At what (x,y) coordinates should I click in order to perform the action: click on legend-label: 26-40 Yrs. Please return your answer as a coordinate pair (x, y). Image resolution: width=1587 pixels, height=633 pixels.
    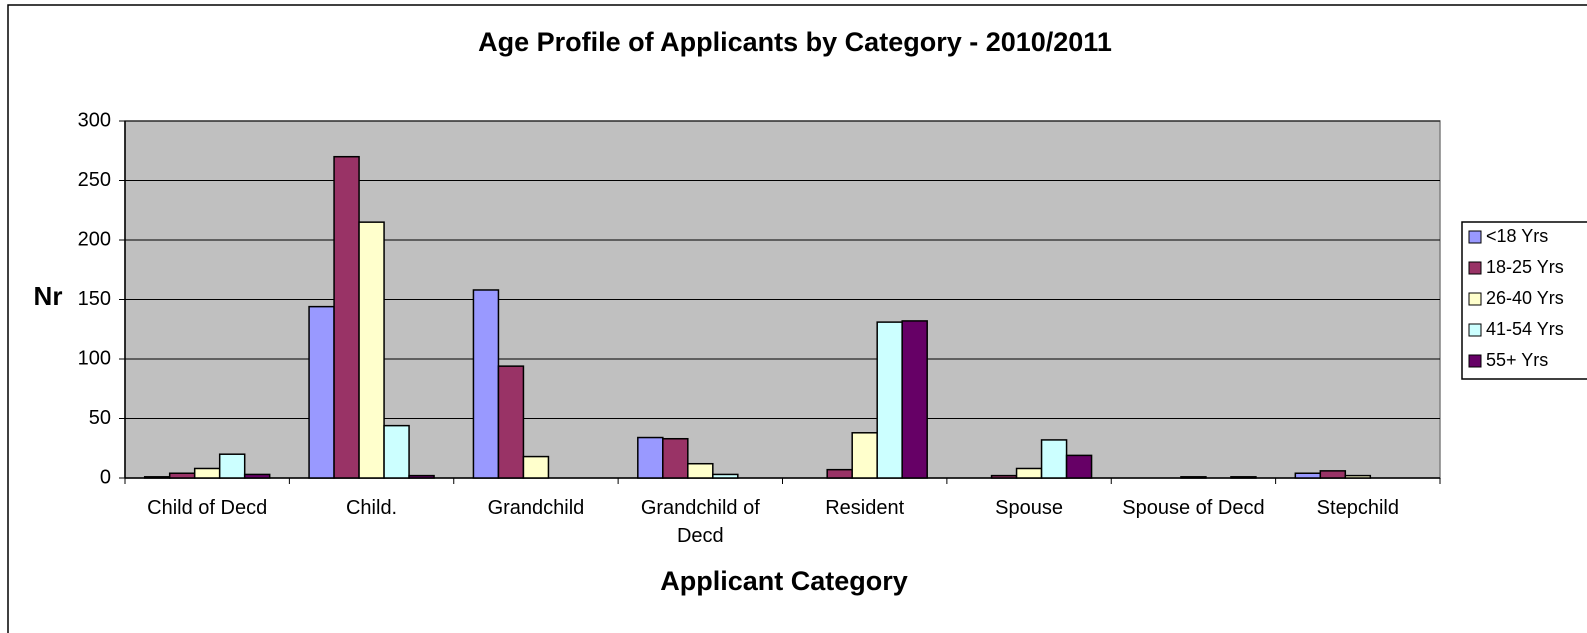
    Looking at the image, I should click on (1525, 298).